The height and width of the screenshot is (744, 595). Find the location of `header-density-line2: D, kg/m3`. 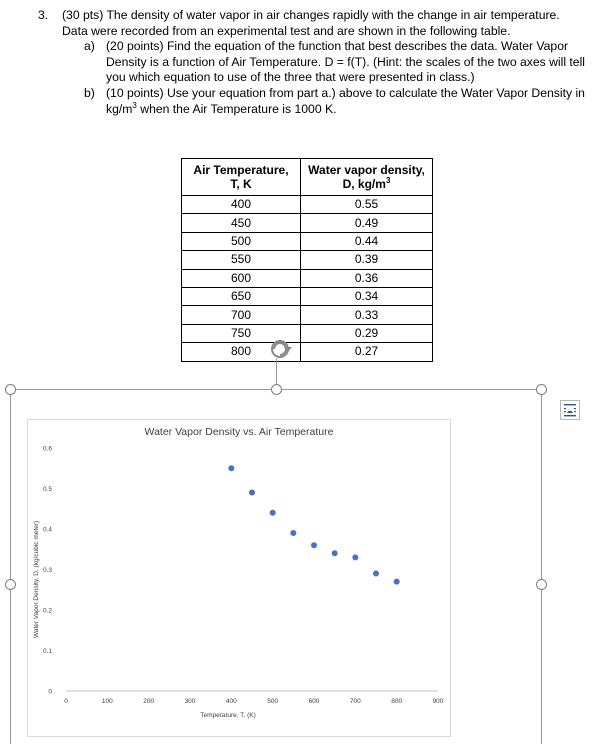

header-density-line2: D, kg/m3 is located at coordinates (366, 184).